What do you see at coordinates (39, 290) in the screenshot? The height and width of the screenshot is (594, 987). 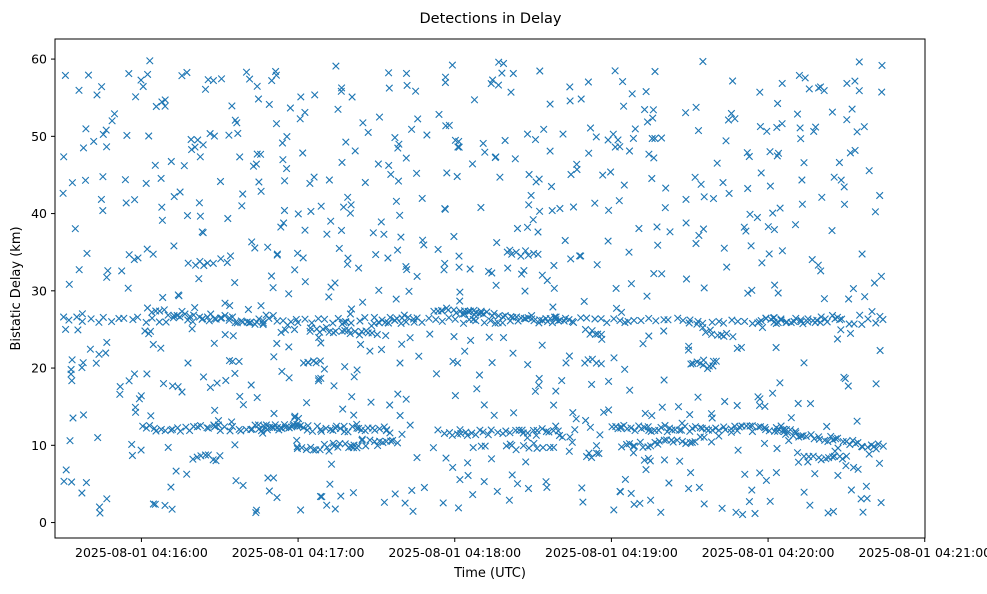 I see `y-tick-label: 30` at bounding box center [39, 290].